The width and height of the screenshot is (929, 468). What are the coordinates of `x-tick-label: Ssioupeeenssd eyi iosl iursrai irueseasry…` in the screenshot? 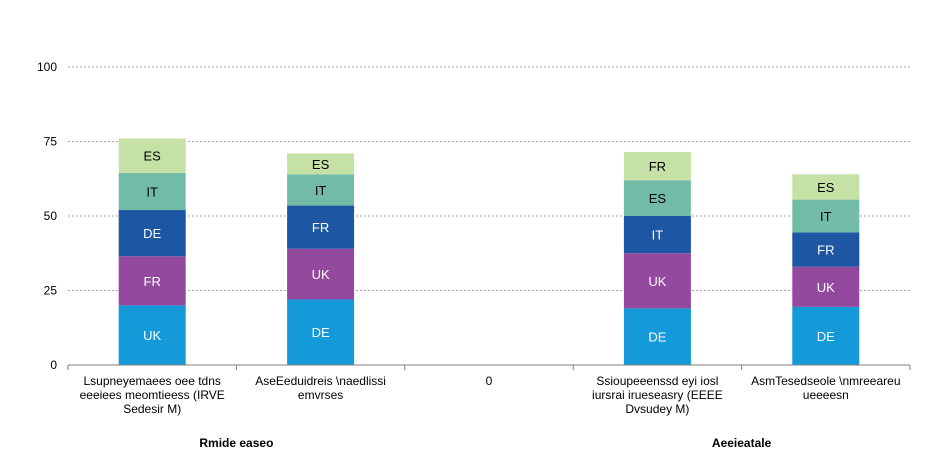 It's located at (657, 395).